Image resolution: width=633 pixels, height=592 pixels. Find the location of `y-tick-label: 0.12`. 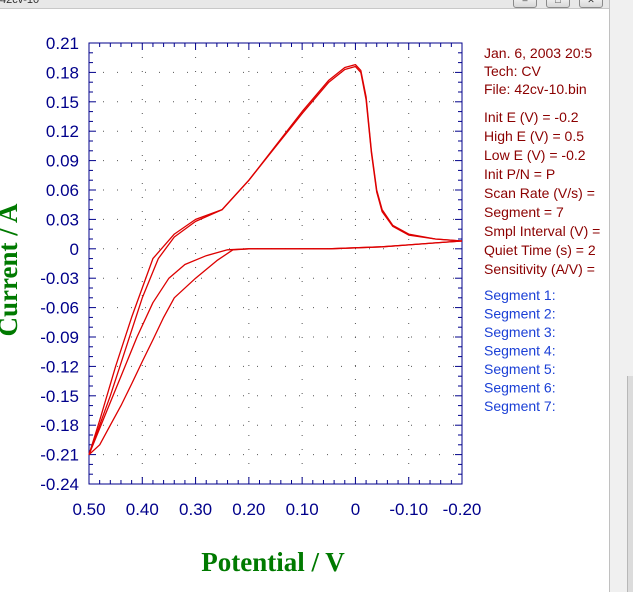

y-tick-label: 0.12 is located at coordinates (62, 131).